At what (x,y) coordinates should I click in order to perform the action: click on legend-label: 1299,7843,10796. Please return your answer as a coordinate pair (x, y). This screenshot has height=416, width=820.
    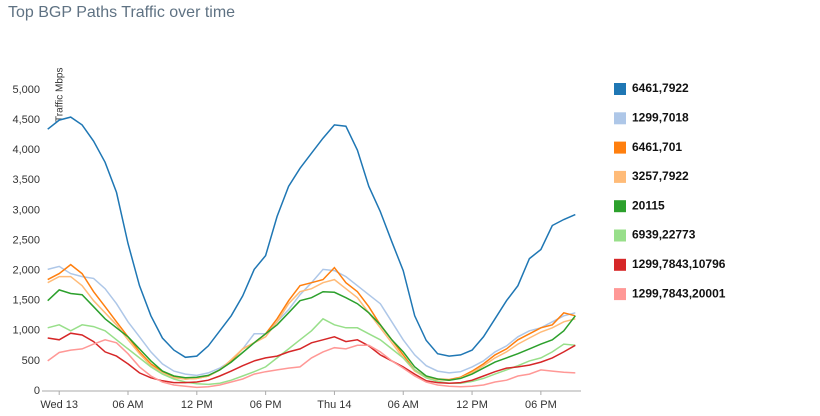
    Looking at the image, I should click on (679, 264).